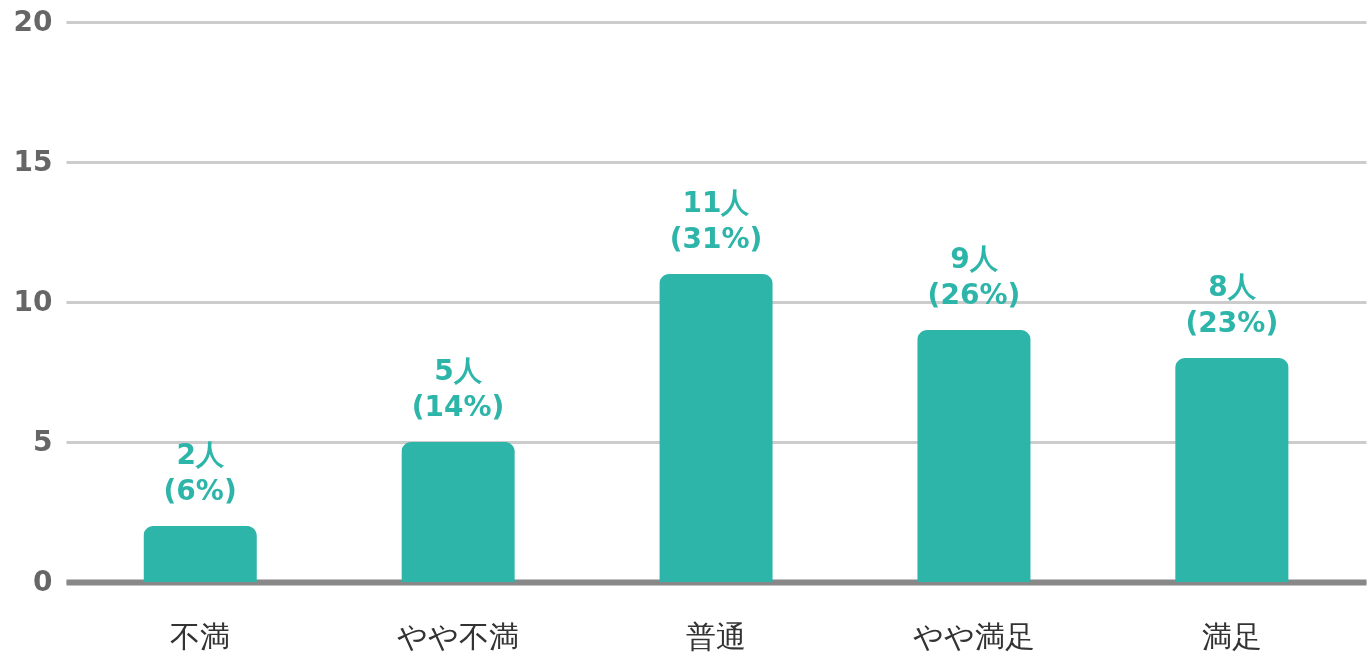  I want to click on y-tick-label: 0, so click(43, 581).